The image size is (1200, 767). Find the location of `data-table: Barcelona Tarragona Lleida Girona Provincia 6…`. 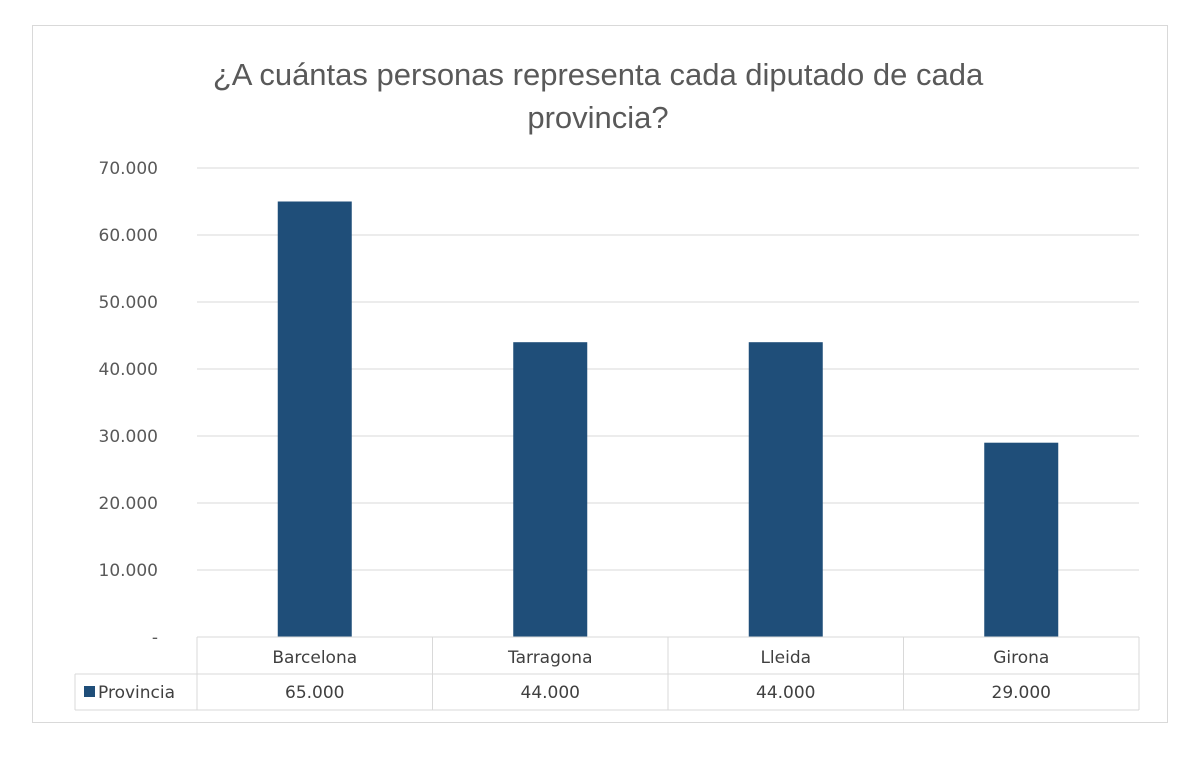

data-table: Barcelona Tarragona Lleida Girona Provincia 6… is located at coordinates (607, 673).